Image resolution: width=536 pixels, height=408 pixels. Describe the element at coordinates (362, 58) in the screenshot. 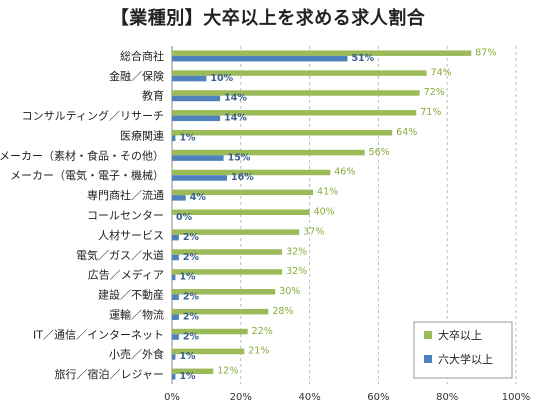

I see `data-label: 51%` at that location.